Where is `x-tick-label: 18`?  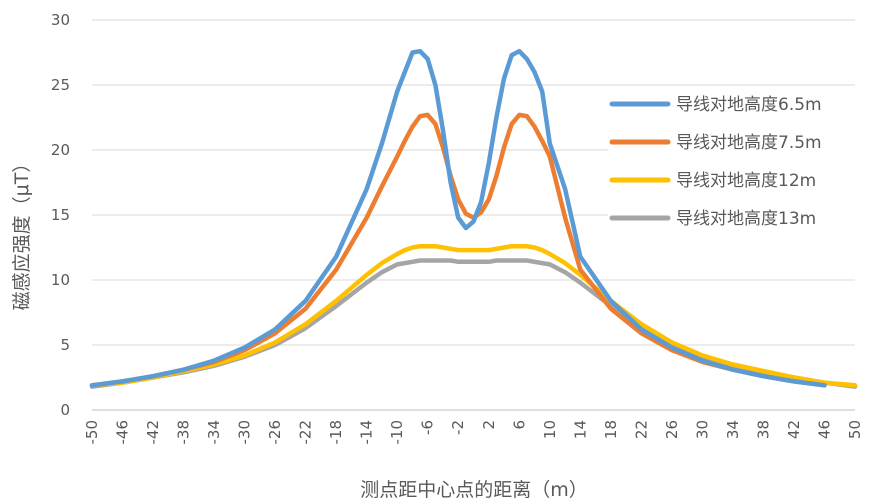 x-tick-label: 18 is located at coordinates (611, 429).